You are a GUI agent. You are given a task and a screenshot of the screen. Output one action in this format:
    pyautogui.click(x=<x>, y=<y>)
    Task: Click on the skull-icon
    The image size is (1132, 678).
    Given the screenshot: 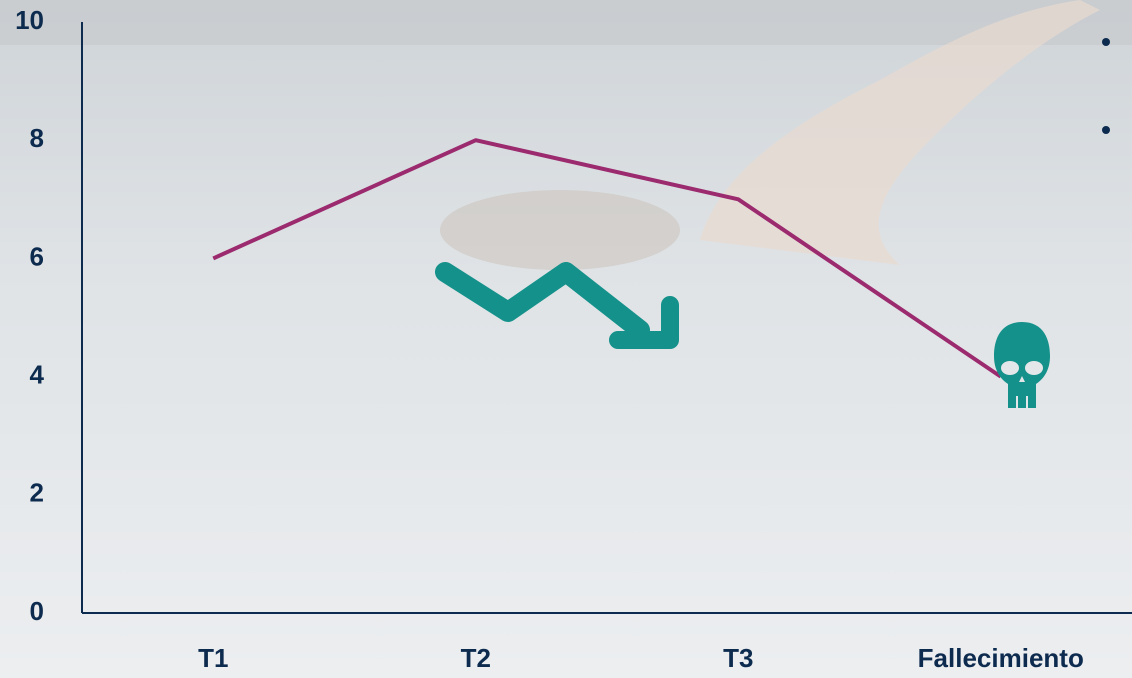 What is the action you would take?
    pyautogui.click(x=1022, y=365)
    